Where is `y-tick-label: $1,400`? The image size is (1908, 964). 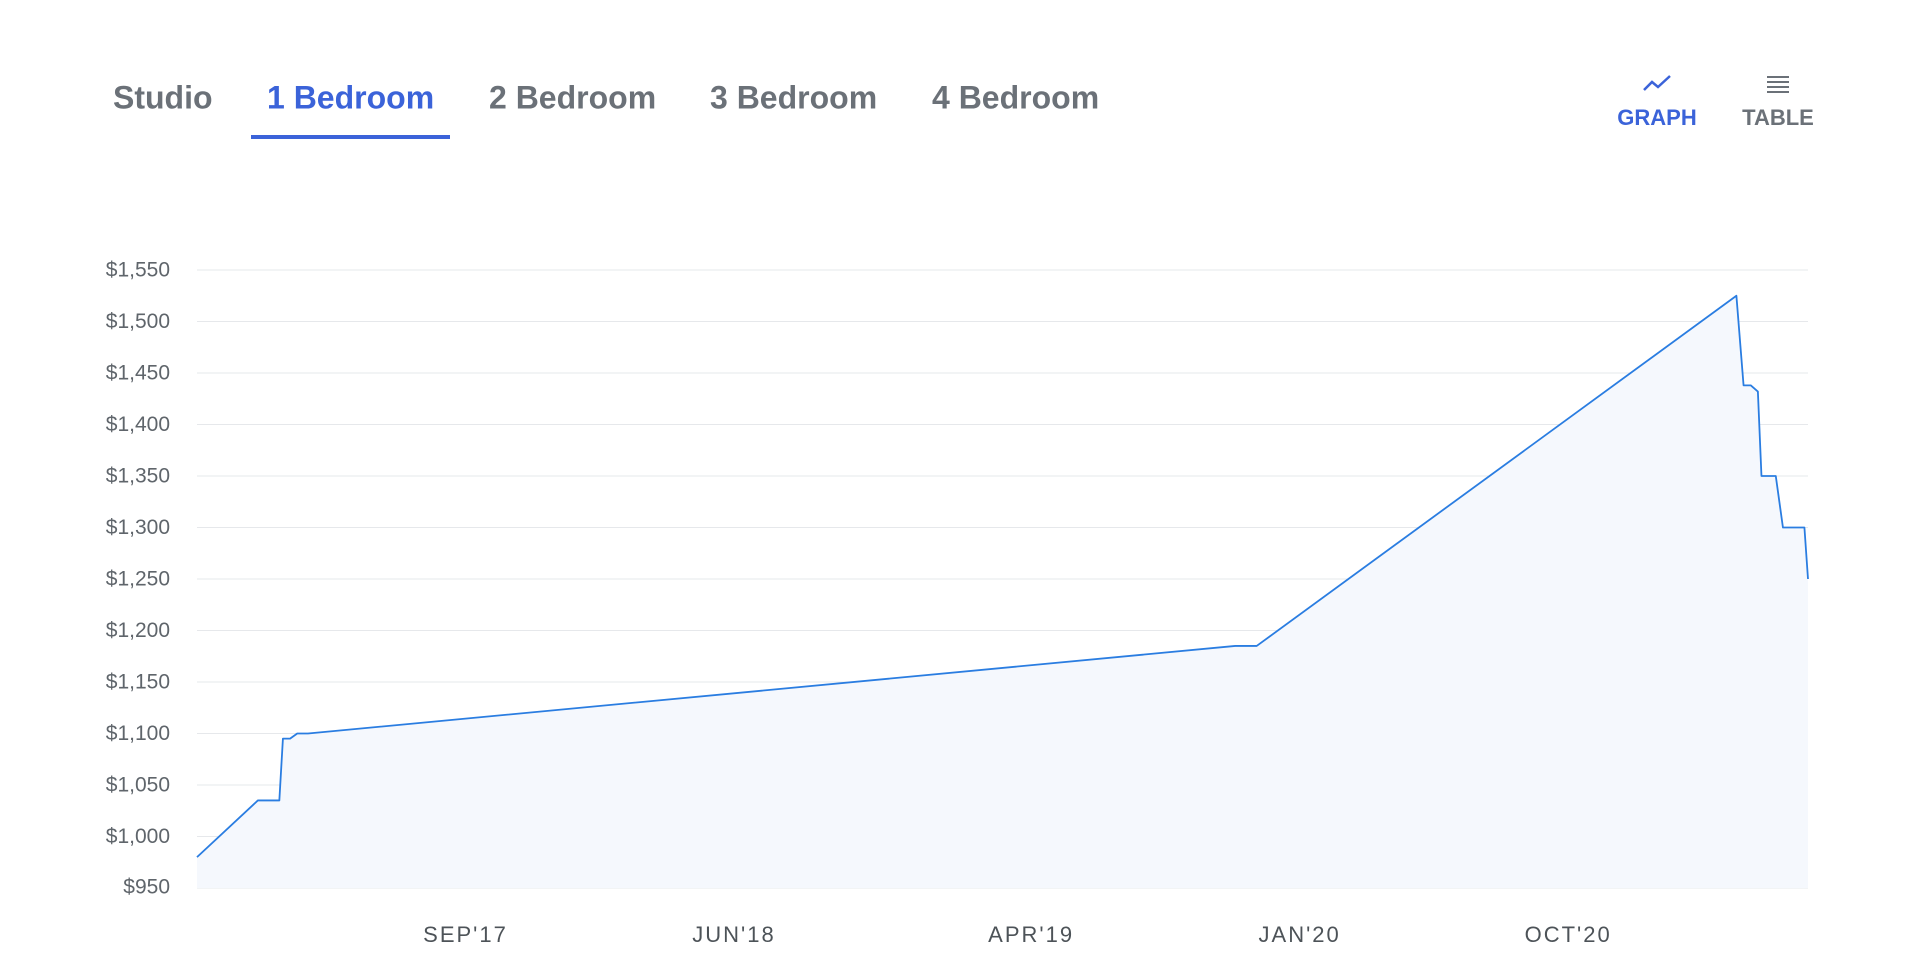
y-tick-label: $1,400 is located at coordinates (138, 424).